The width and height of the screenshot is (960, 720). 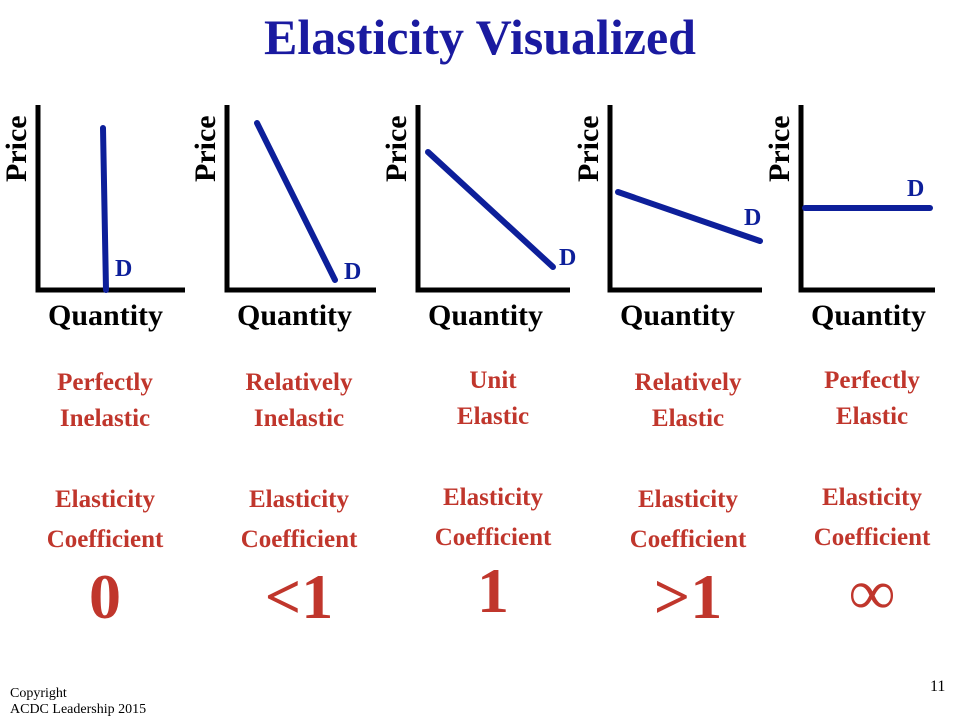 What do you see at coordinates (871, 399) in the screenshot?
I see `elasticity-type-label: Perfectly Elastic` at bounding box center [871, 399].